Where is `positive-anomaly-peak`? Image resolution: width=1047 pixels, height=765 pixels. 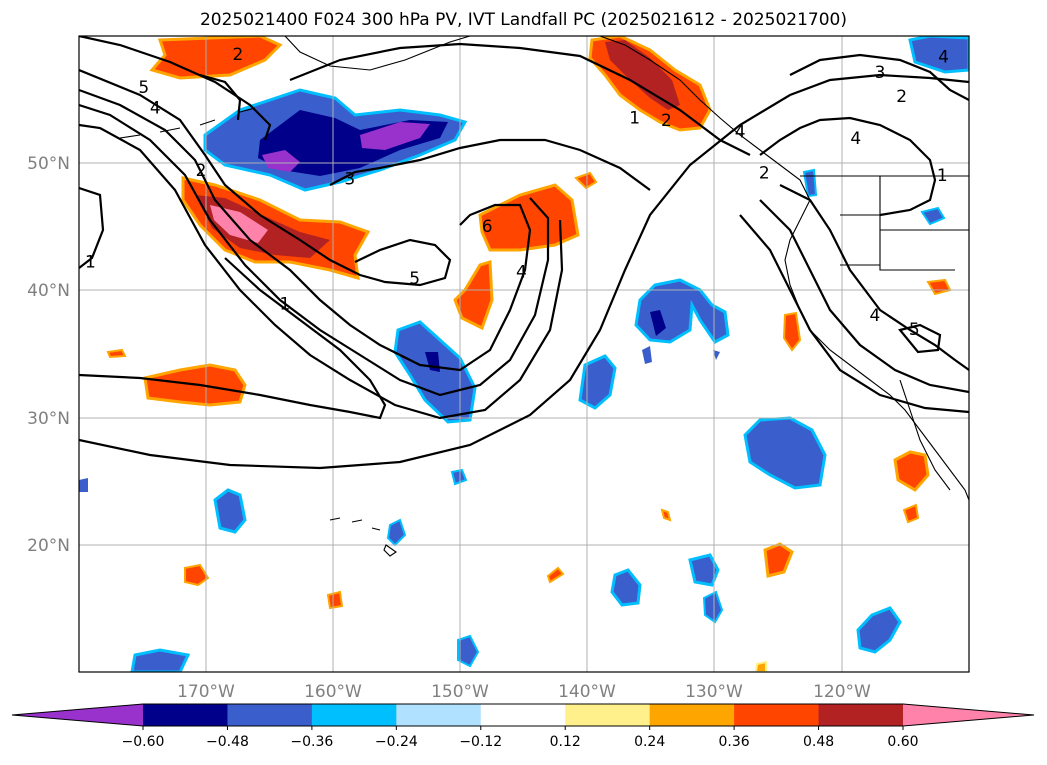 positive-anomaly-peak is located at coordinates (239, 224).